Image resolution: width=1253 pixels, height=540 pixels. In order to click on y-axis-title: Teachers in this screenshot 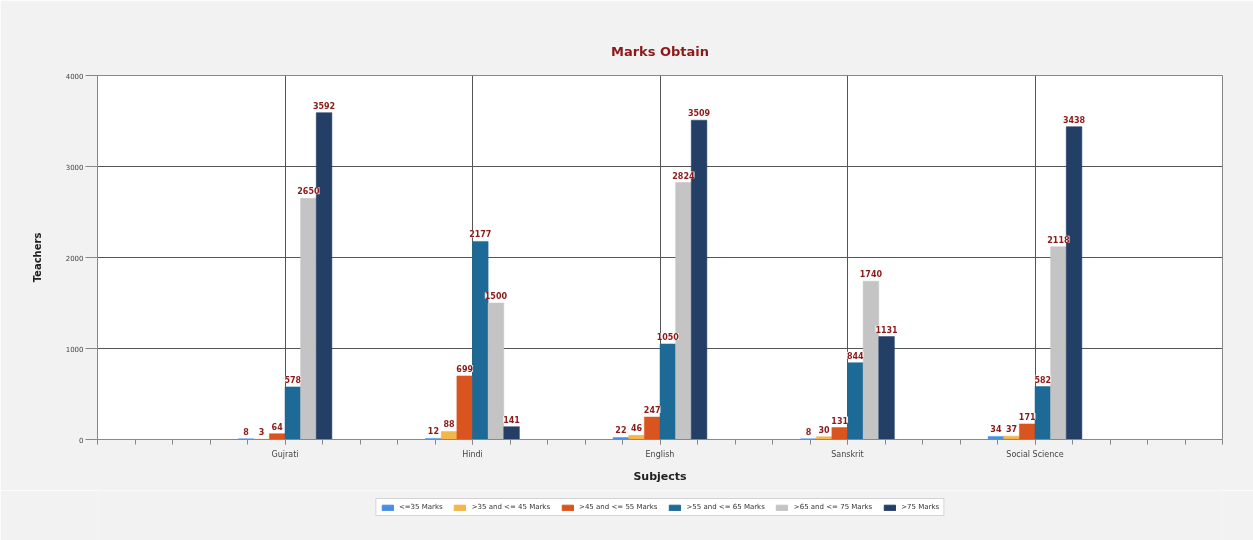, I will do `click(37, 257)`.